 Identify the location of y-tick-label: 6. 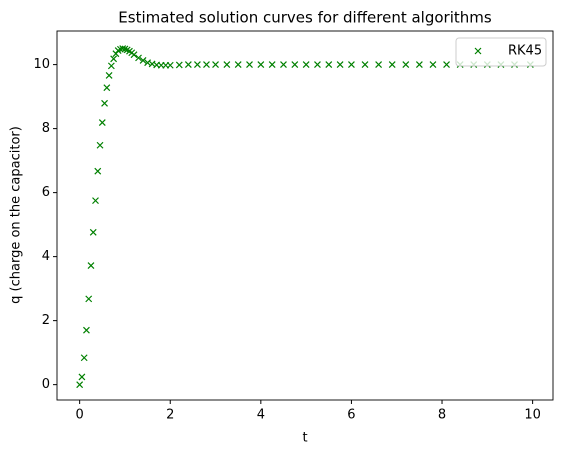
(46, 192).